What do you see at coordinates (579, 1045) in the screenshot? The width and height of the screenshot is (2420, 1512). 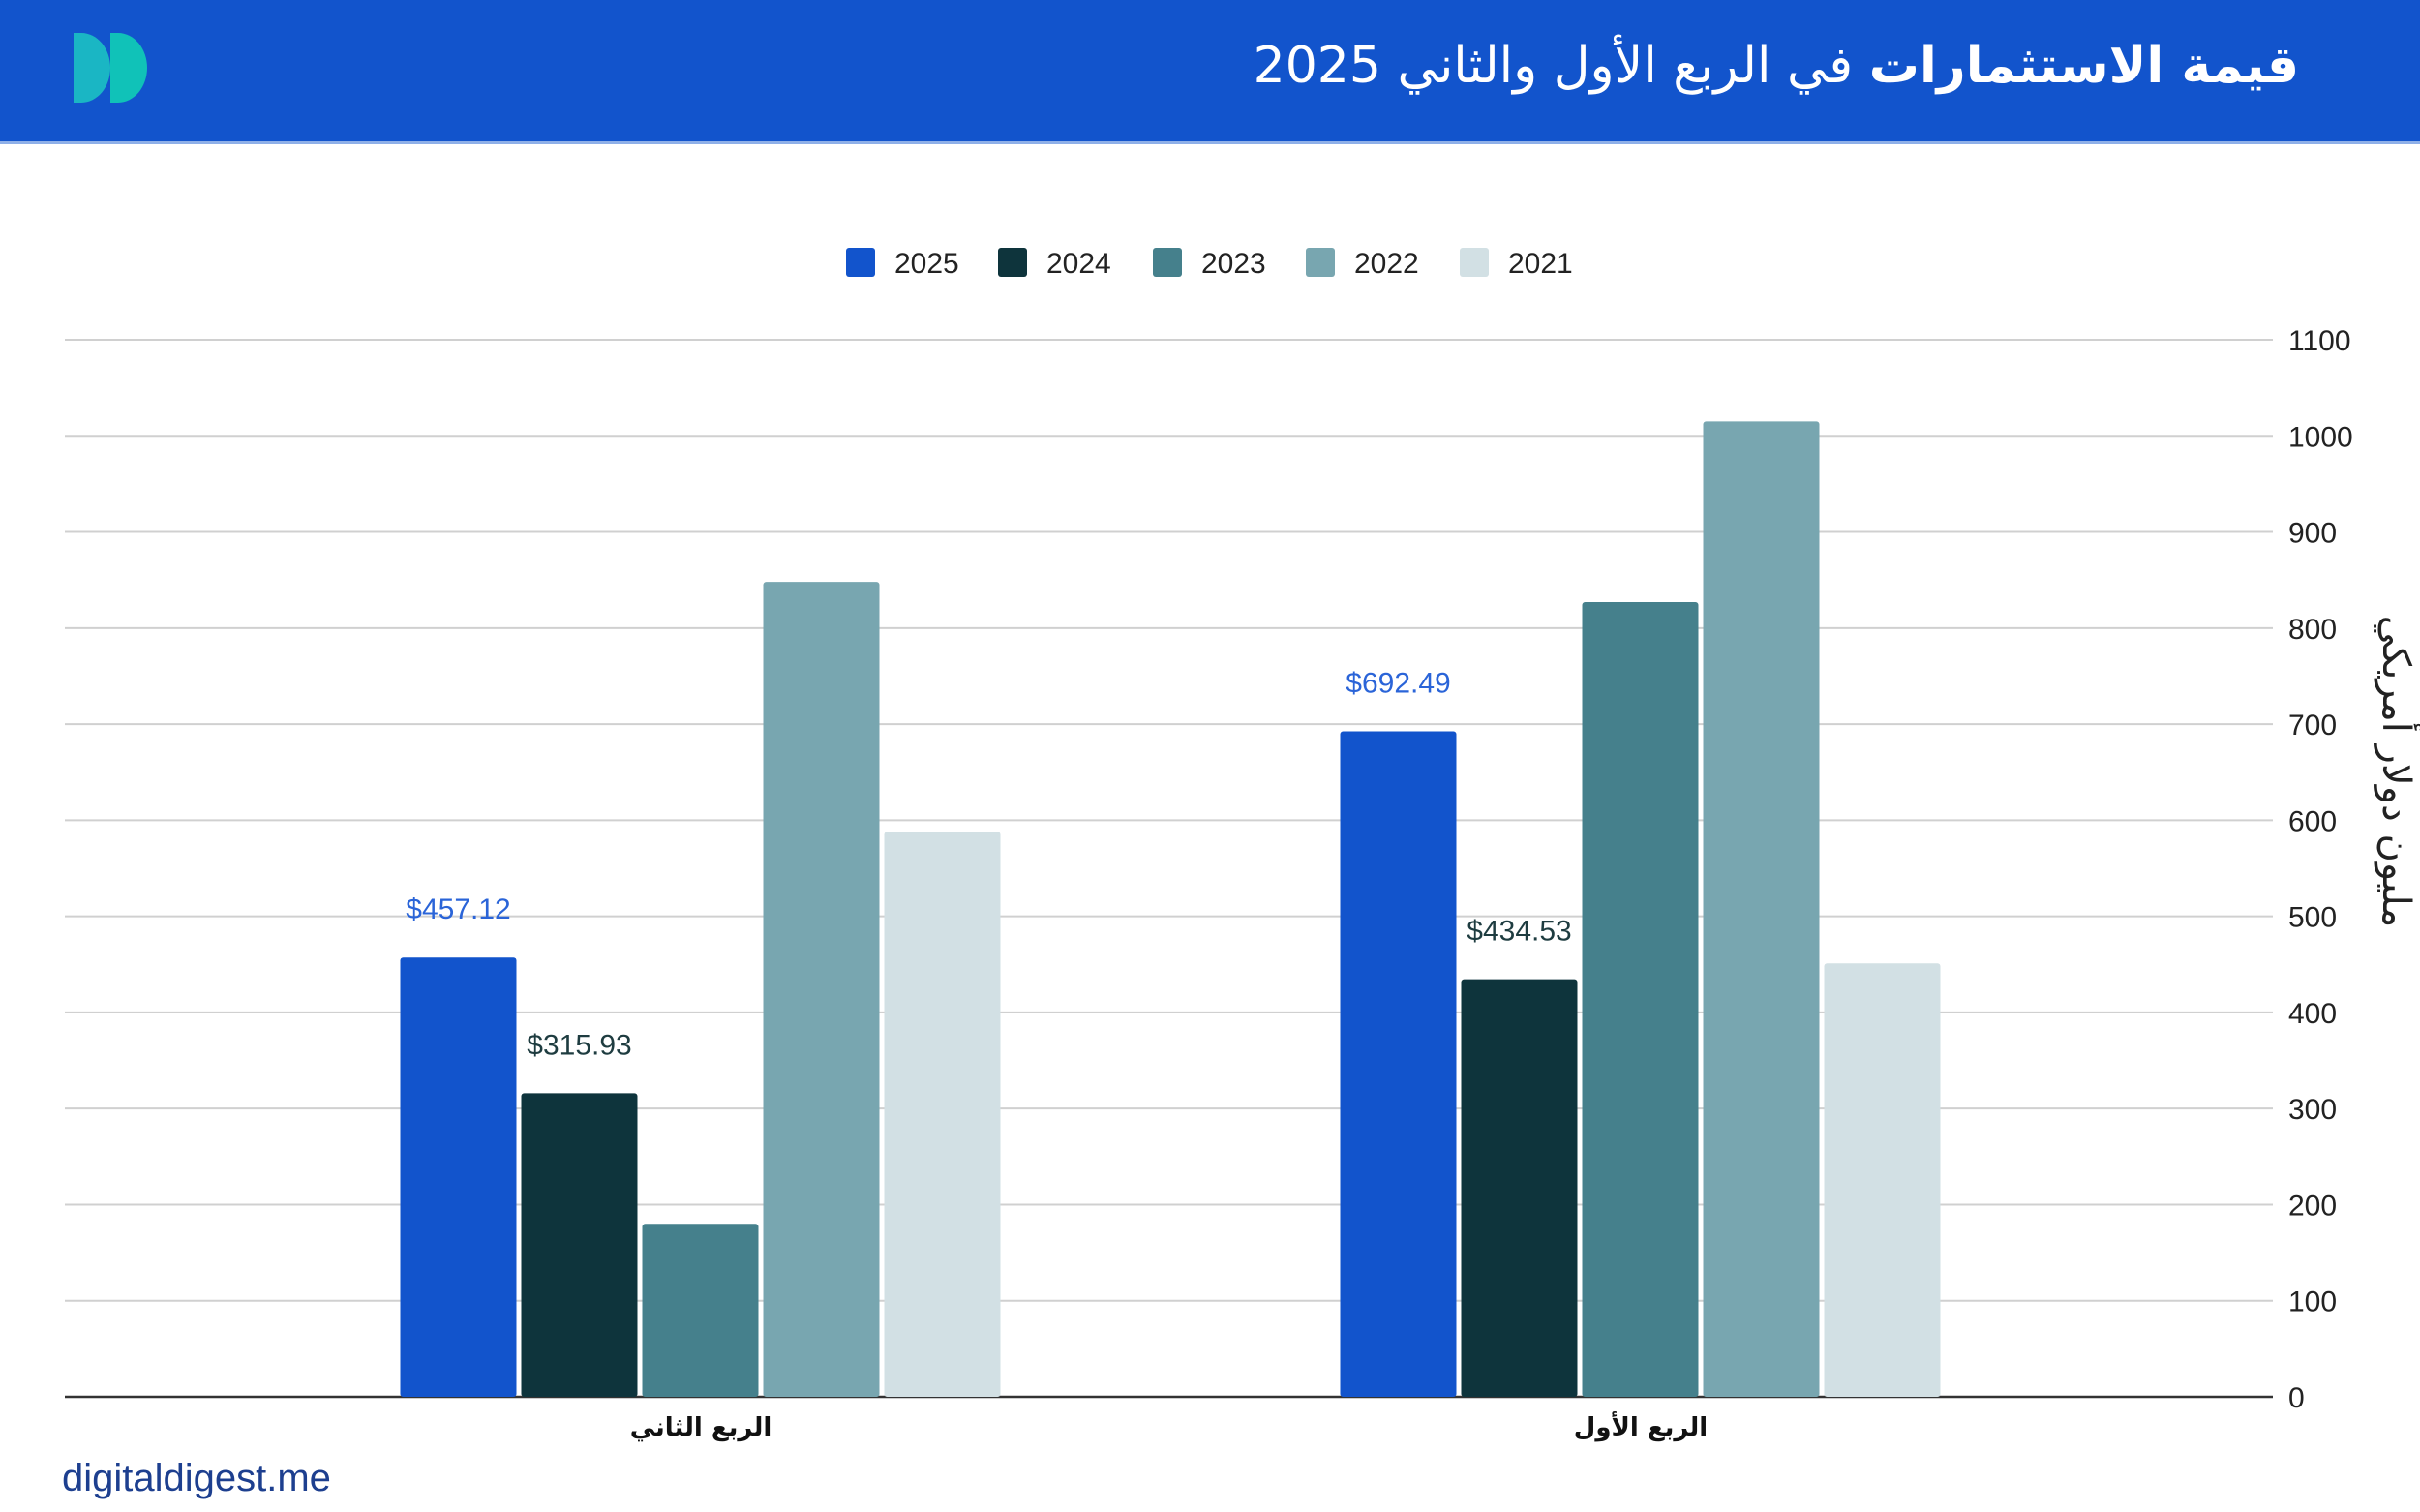 I see `data-label: $315.93` at bounding box center [579, 1045].